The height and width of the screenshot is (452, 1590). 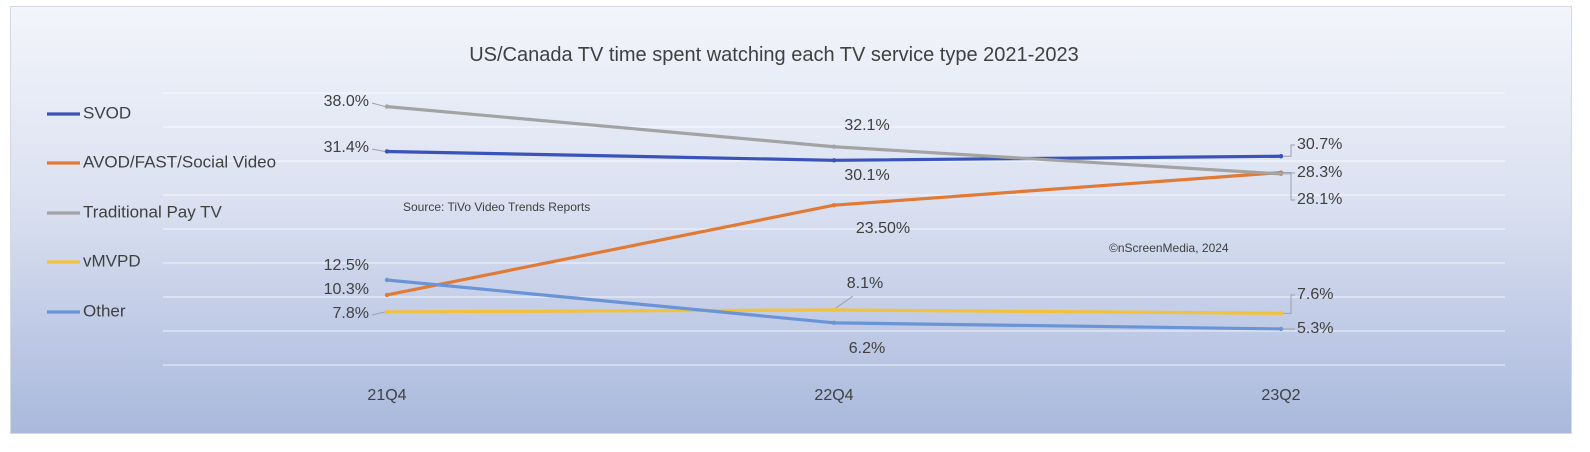 I want to click on data-label-traditional-pay-tv: 32.1%, so click(x=866, y=125).